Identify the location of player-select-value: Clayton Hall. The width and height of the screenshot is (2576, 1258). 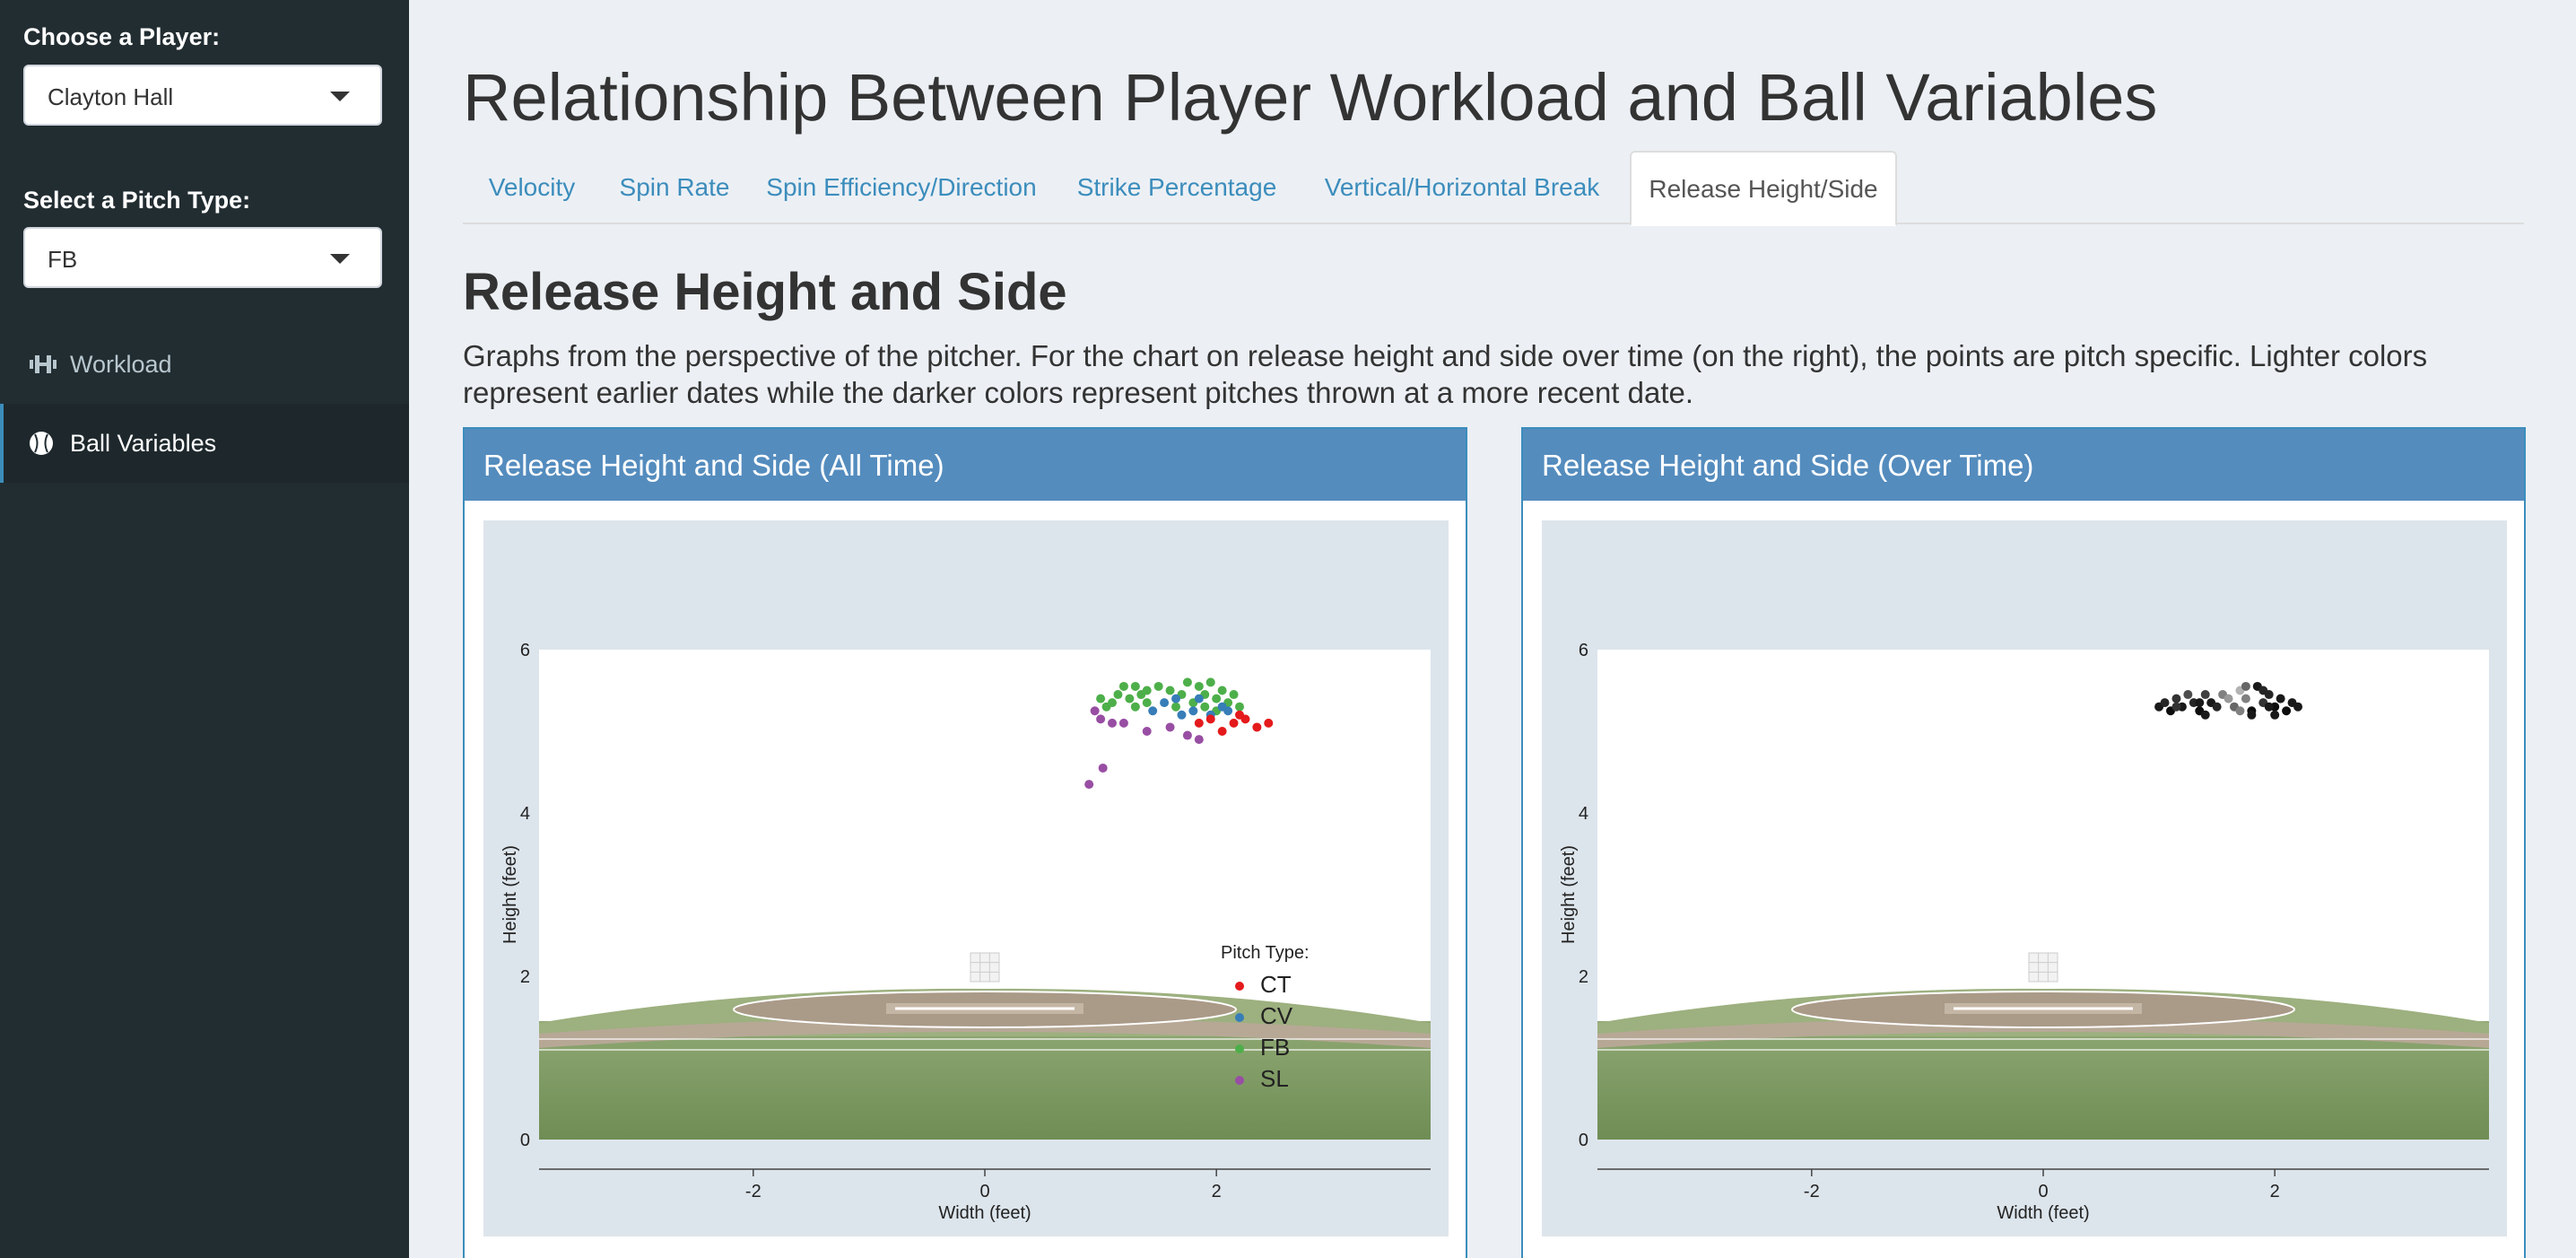
(111, 96).